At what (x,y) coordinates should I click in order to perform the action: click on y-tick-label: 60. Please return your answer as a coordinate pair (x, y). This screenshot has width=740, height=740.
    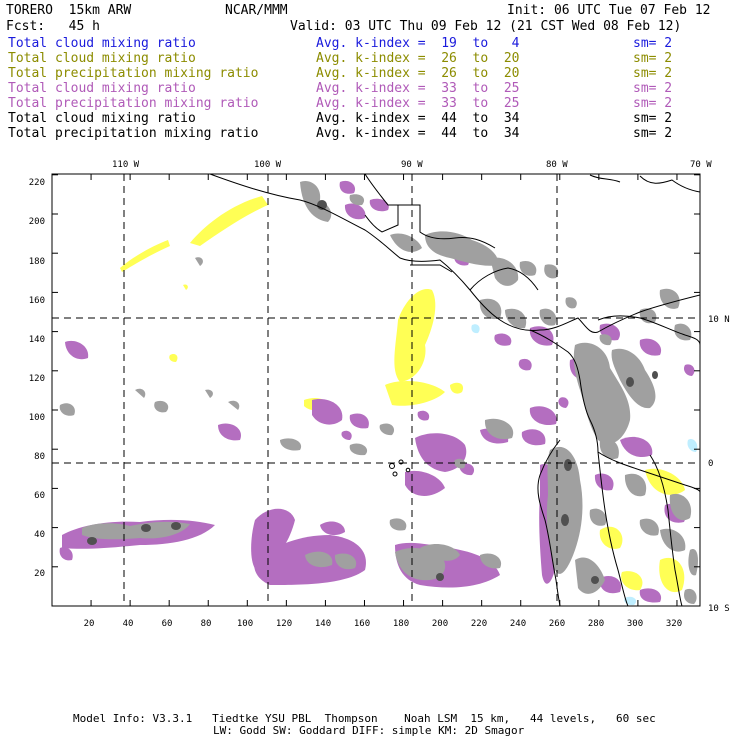
    Looking at the image, I should click on (39, 496).